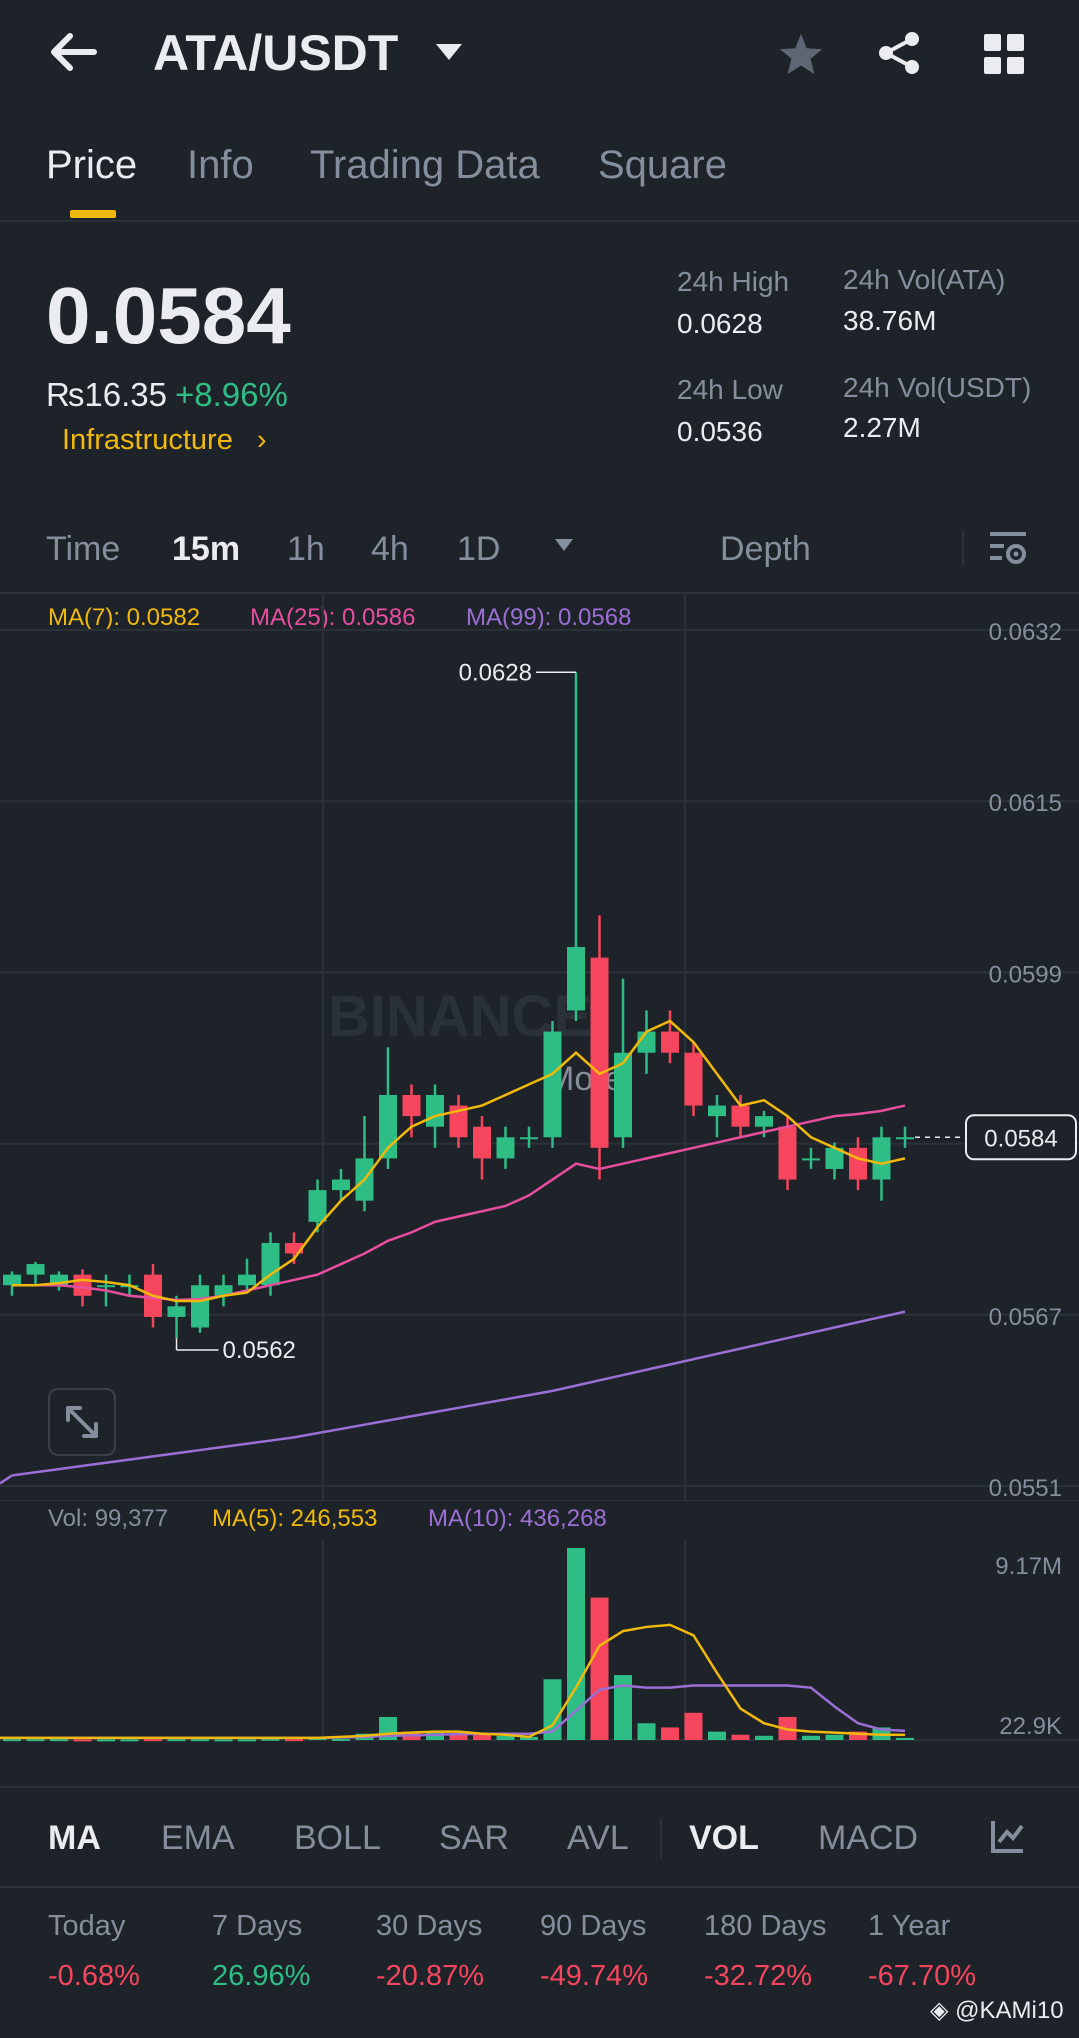  What do you see at coordinates (924, 279) in the screenshot?
I see `vol-base-label: 24h Vol(ATA)` at bounding box center [924, 279].